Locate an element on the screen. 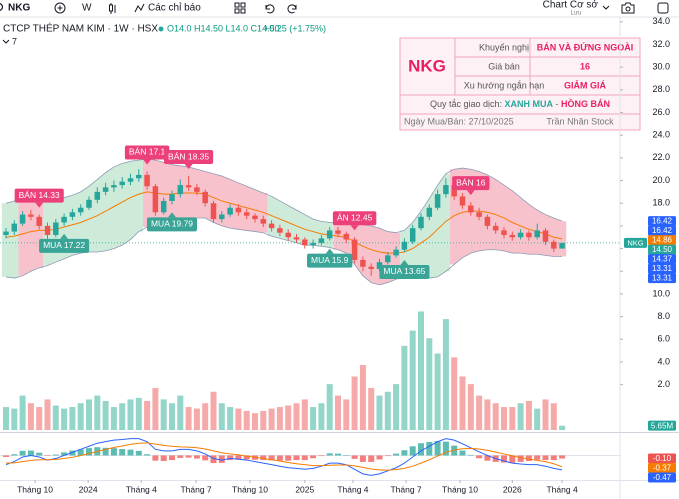 Image resolution: width=679 pixels, height=499 pixels. indicators-button: Các chỉ báo is located at coordinates (167, 8).